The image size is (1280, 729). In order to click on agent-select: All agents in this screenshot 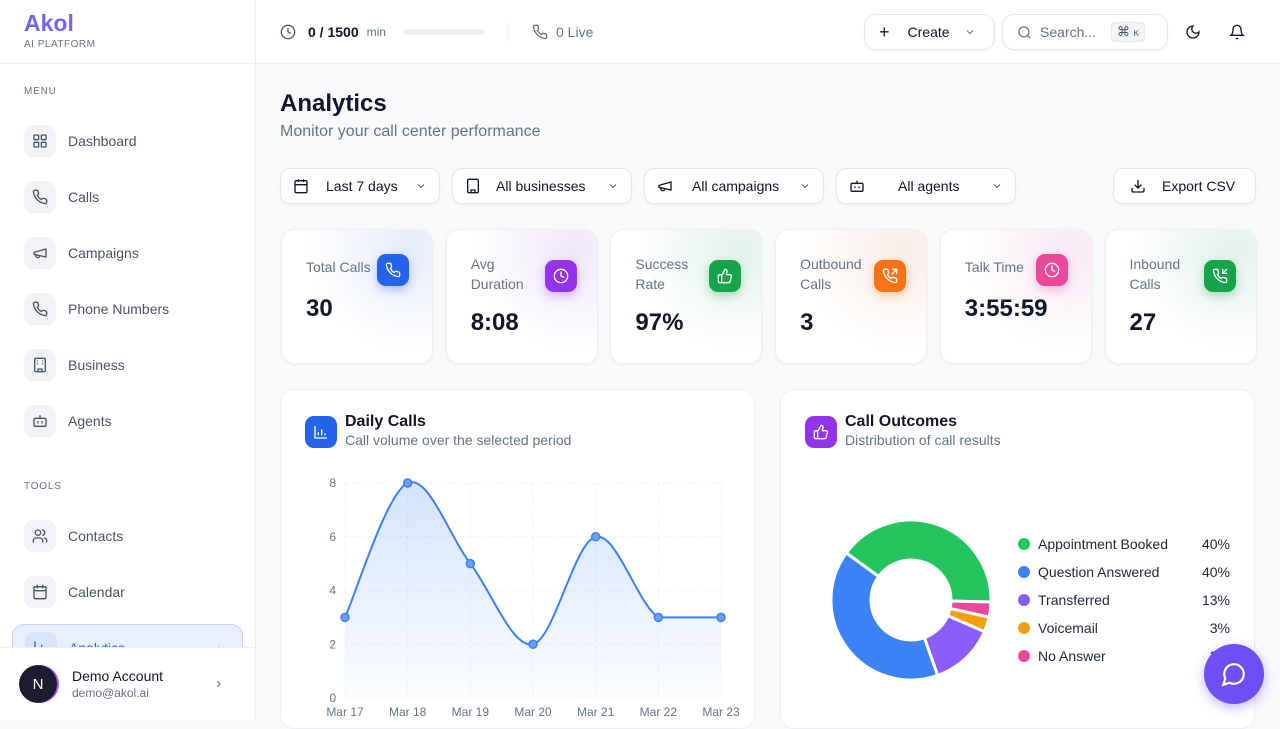, I will do `click(926, 186)`.